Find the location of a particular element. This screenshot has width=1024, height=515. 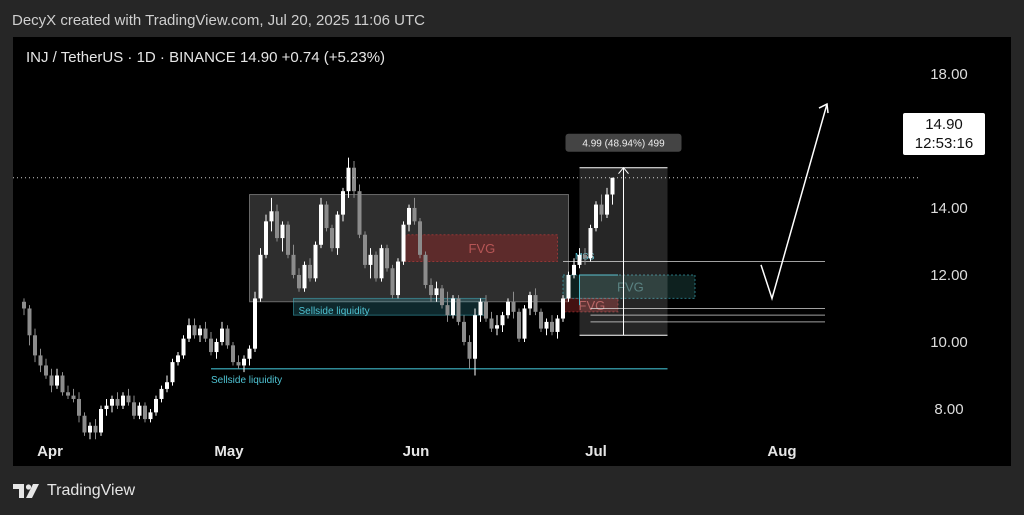

tradingview-logo: TradingView is located at coordinates (74, 491).